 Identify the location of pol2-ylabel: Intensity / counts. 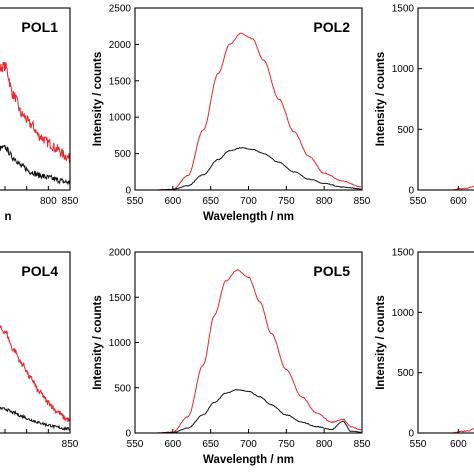
(98, 99).